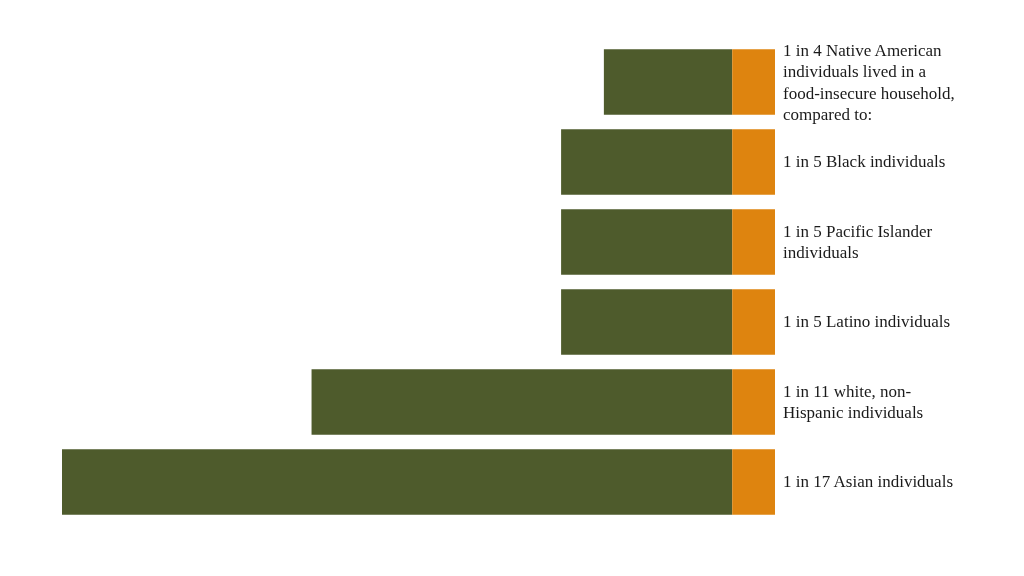  What do you see at coordinates (854, 402) in the screenshot?
I see `y-tick-label: 1 in 11 white, non-Hispanic individuals` at bounding box center [854, 402].